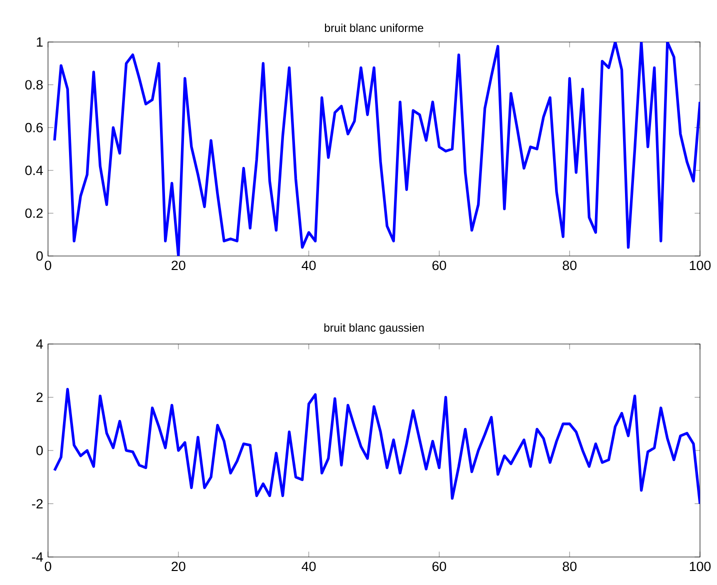  Describe the element at coordinates (34, 127) in the screenshot. I see `y-tick-label: 0.6` at that location.